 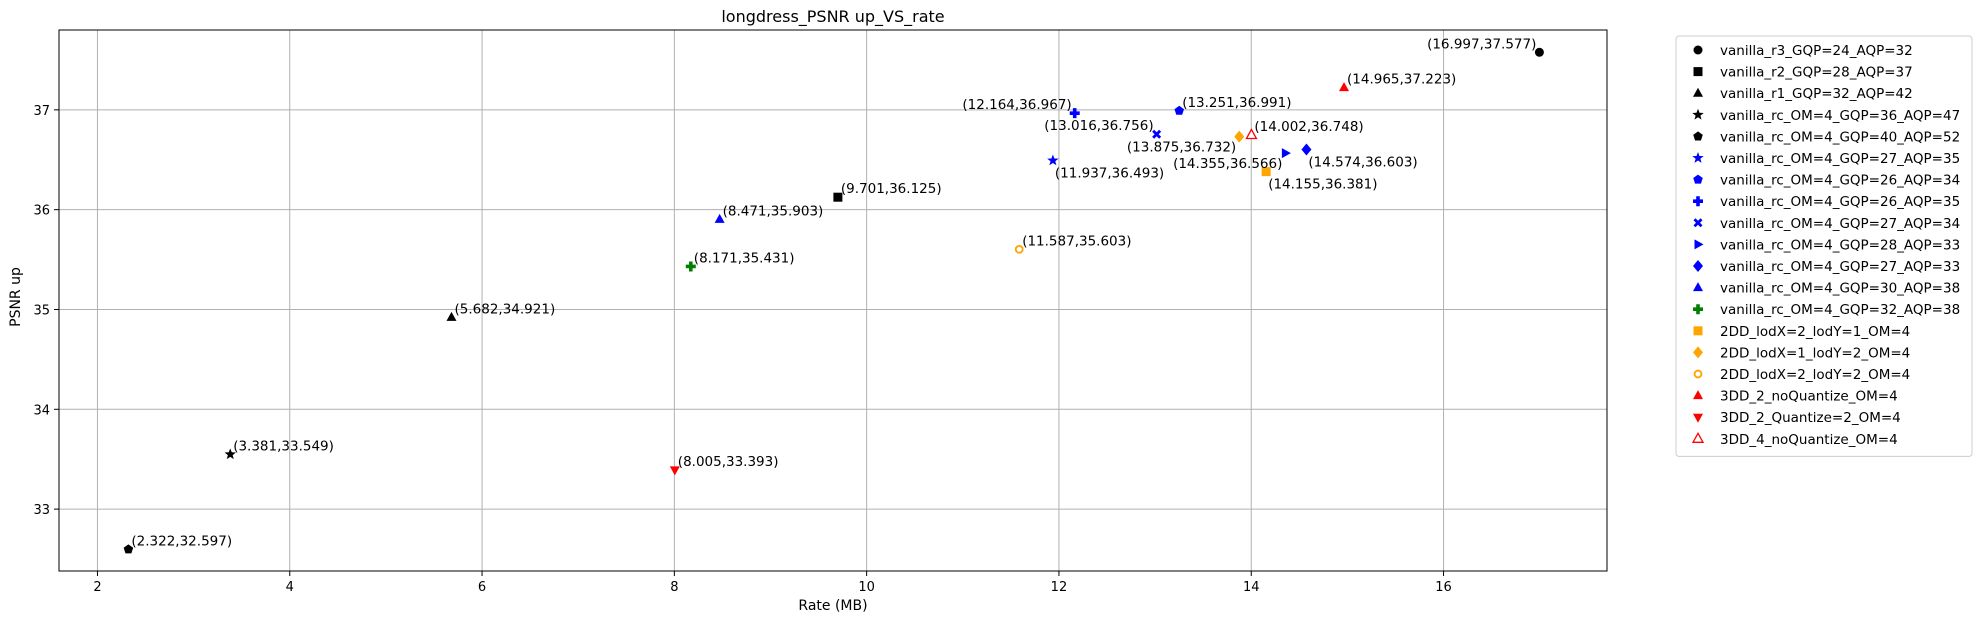 What do you see at coordinates (1840, 267) in the screenshot?
I see `legend-entry: vanilla_rc_OM=4_GQP=27_AQP=33` at bounding box center [1840, 267].